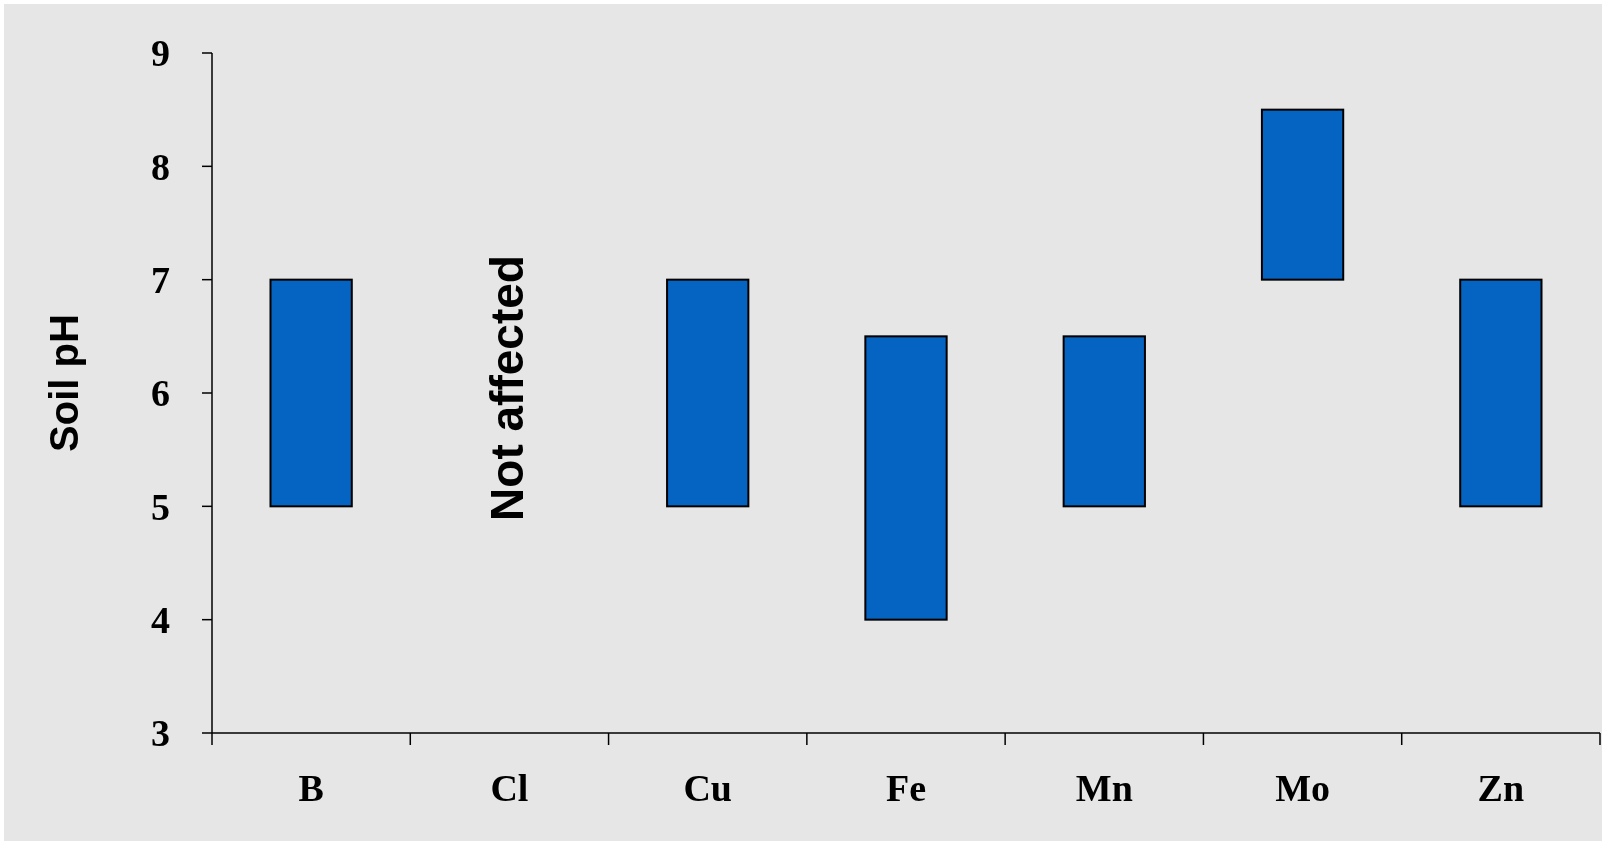  Describe the element at coordinates (160, 506) in the screenshot. I see `y-tick-label: 5` at that location.